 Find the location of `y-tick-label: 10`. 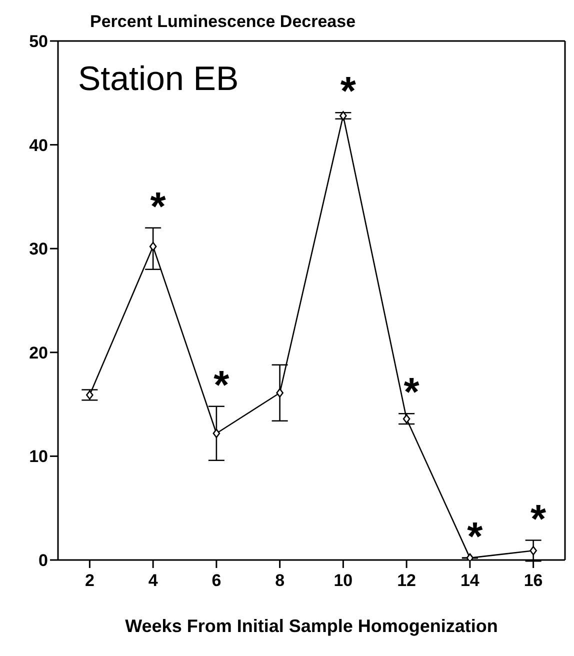

y-tick-label: 10 is located at coordinates (38, 456).